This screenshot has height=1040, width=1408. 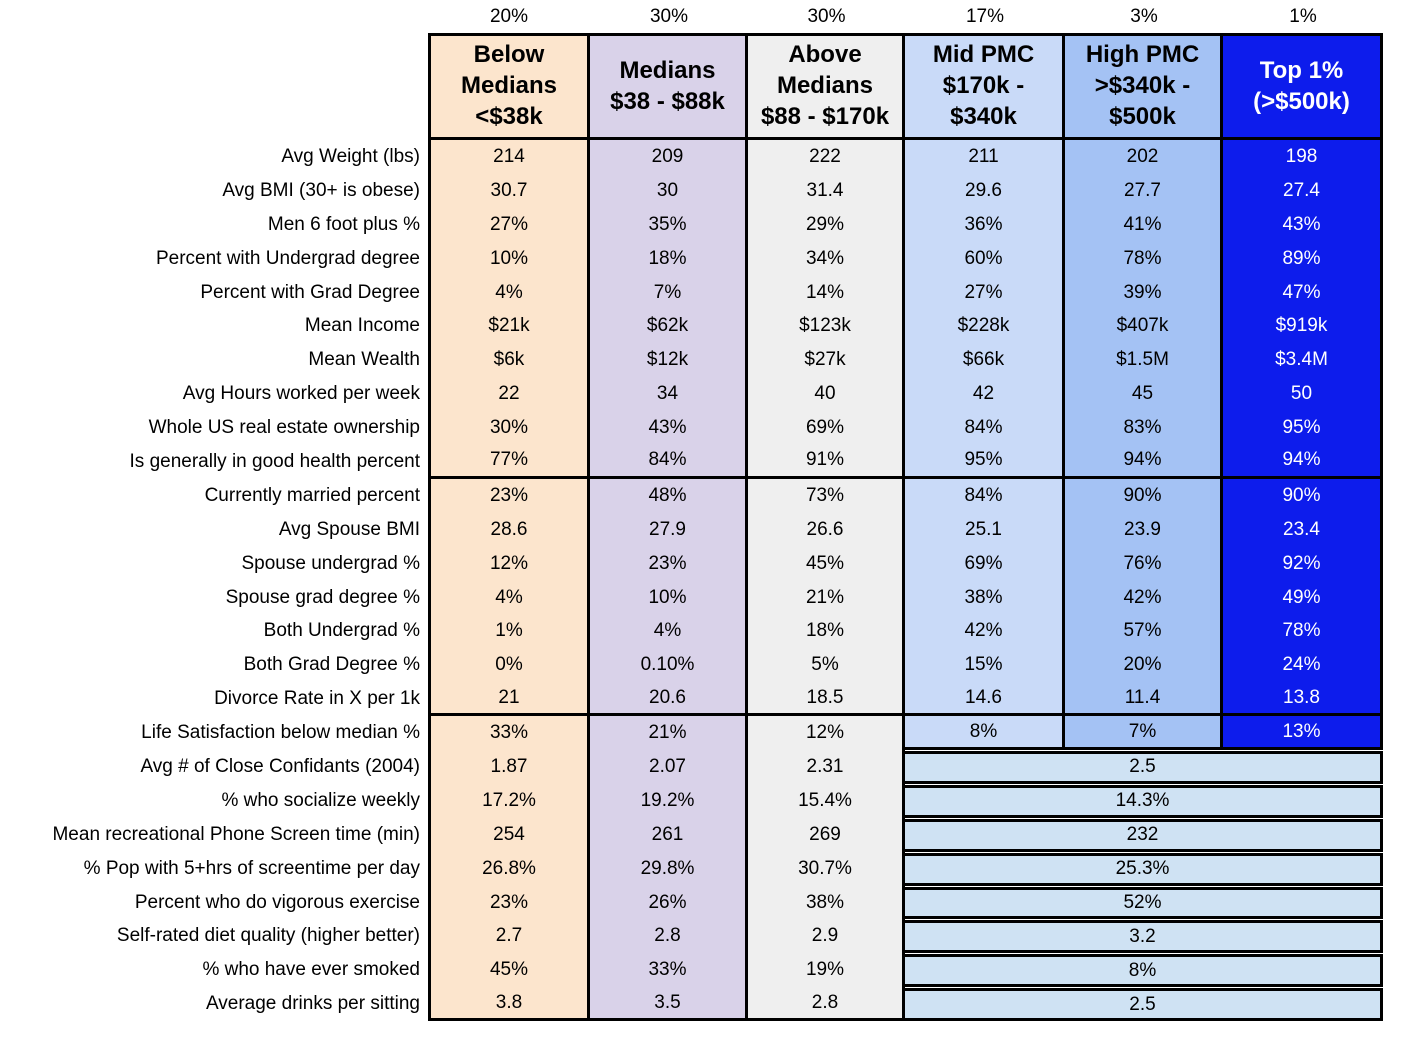 What do you see at coordinates (509, 868) in the screenshot?
I see `data-cell: 26.8%` at bounding box center [509, 868].